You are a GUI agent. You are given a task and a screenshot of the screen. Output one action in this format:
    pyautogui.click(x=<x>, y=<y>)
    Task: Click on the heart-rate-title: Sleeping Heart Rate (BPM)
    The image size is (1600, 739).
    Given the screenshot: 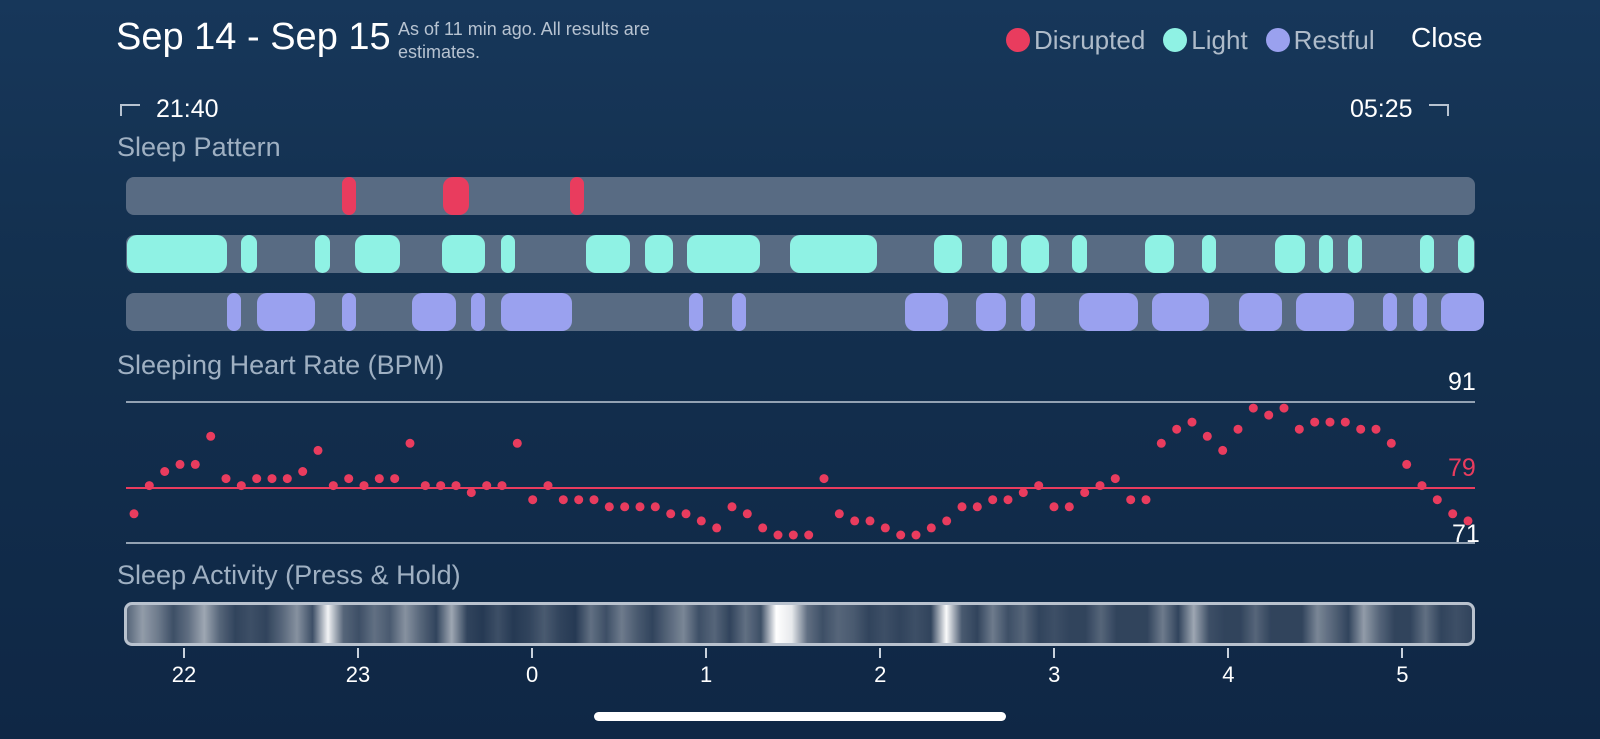 What is the action you would take?
    pyautogui.click(x=281, y=365)
    